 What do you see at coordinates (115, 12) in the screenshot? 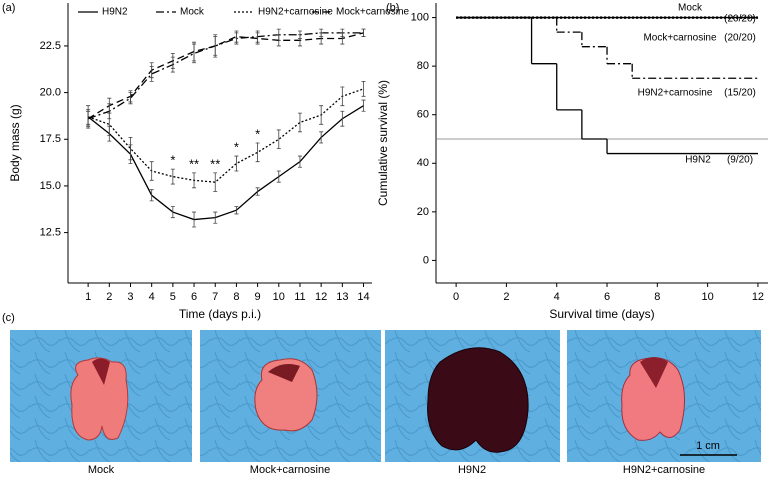
I see `legend-label: H9N2` at bounding box center [115, 12].